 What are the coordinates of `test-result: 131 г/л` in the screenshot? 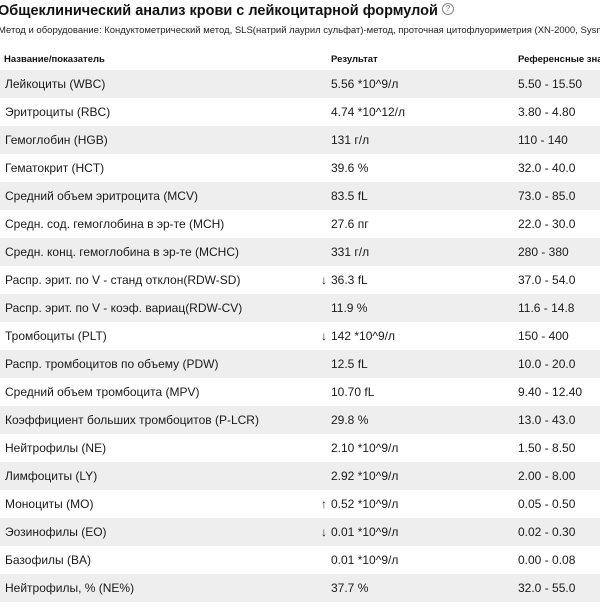 It's located at (350, 140).